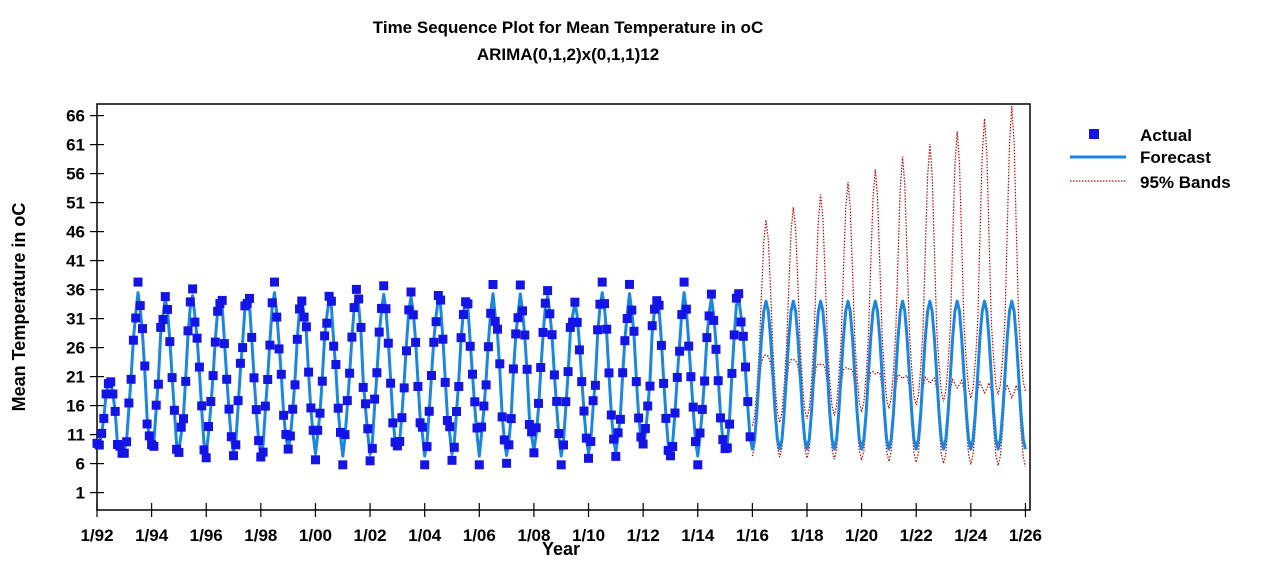  What do you see at coordinates (75, 174) in the screenshot?
I see `y-tick-label: 56` at bounding box center [75, 174].